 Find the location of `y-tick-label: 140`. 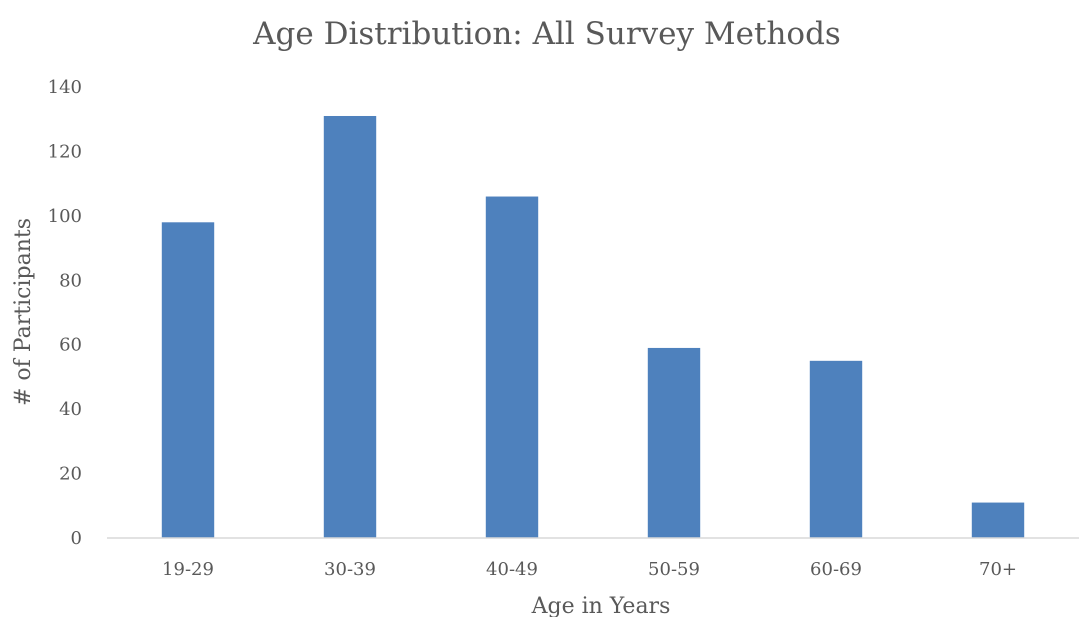

y-tick-label: 140 is located at coordinates (65, 87).